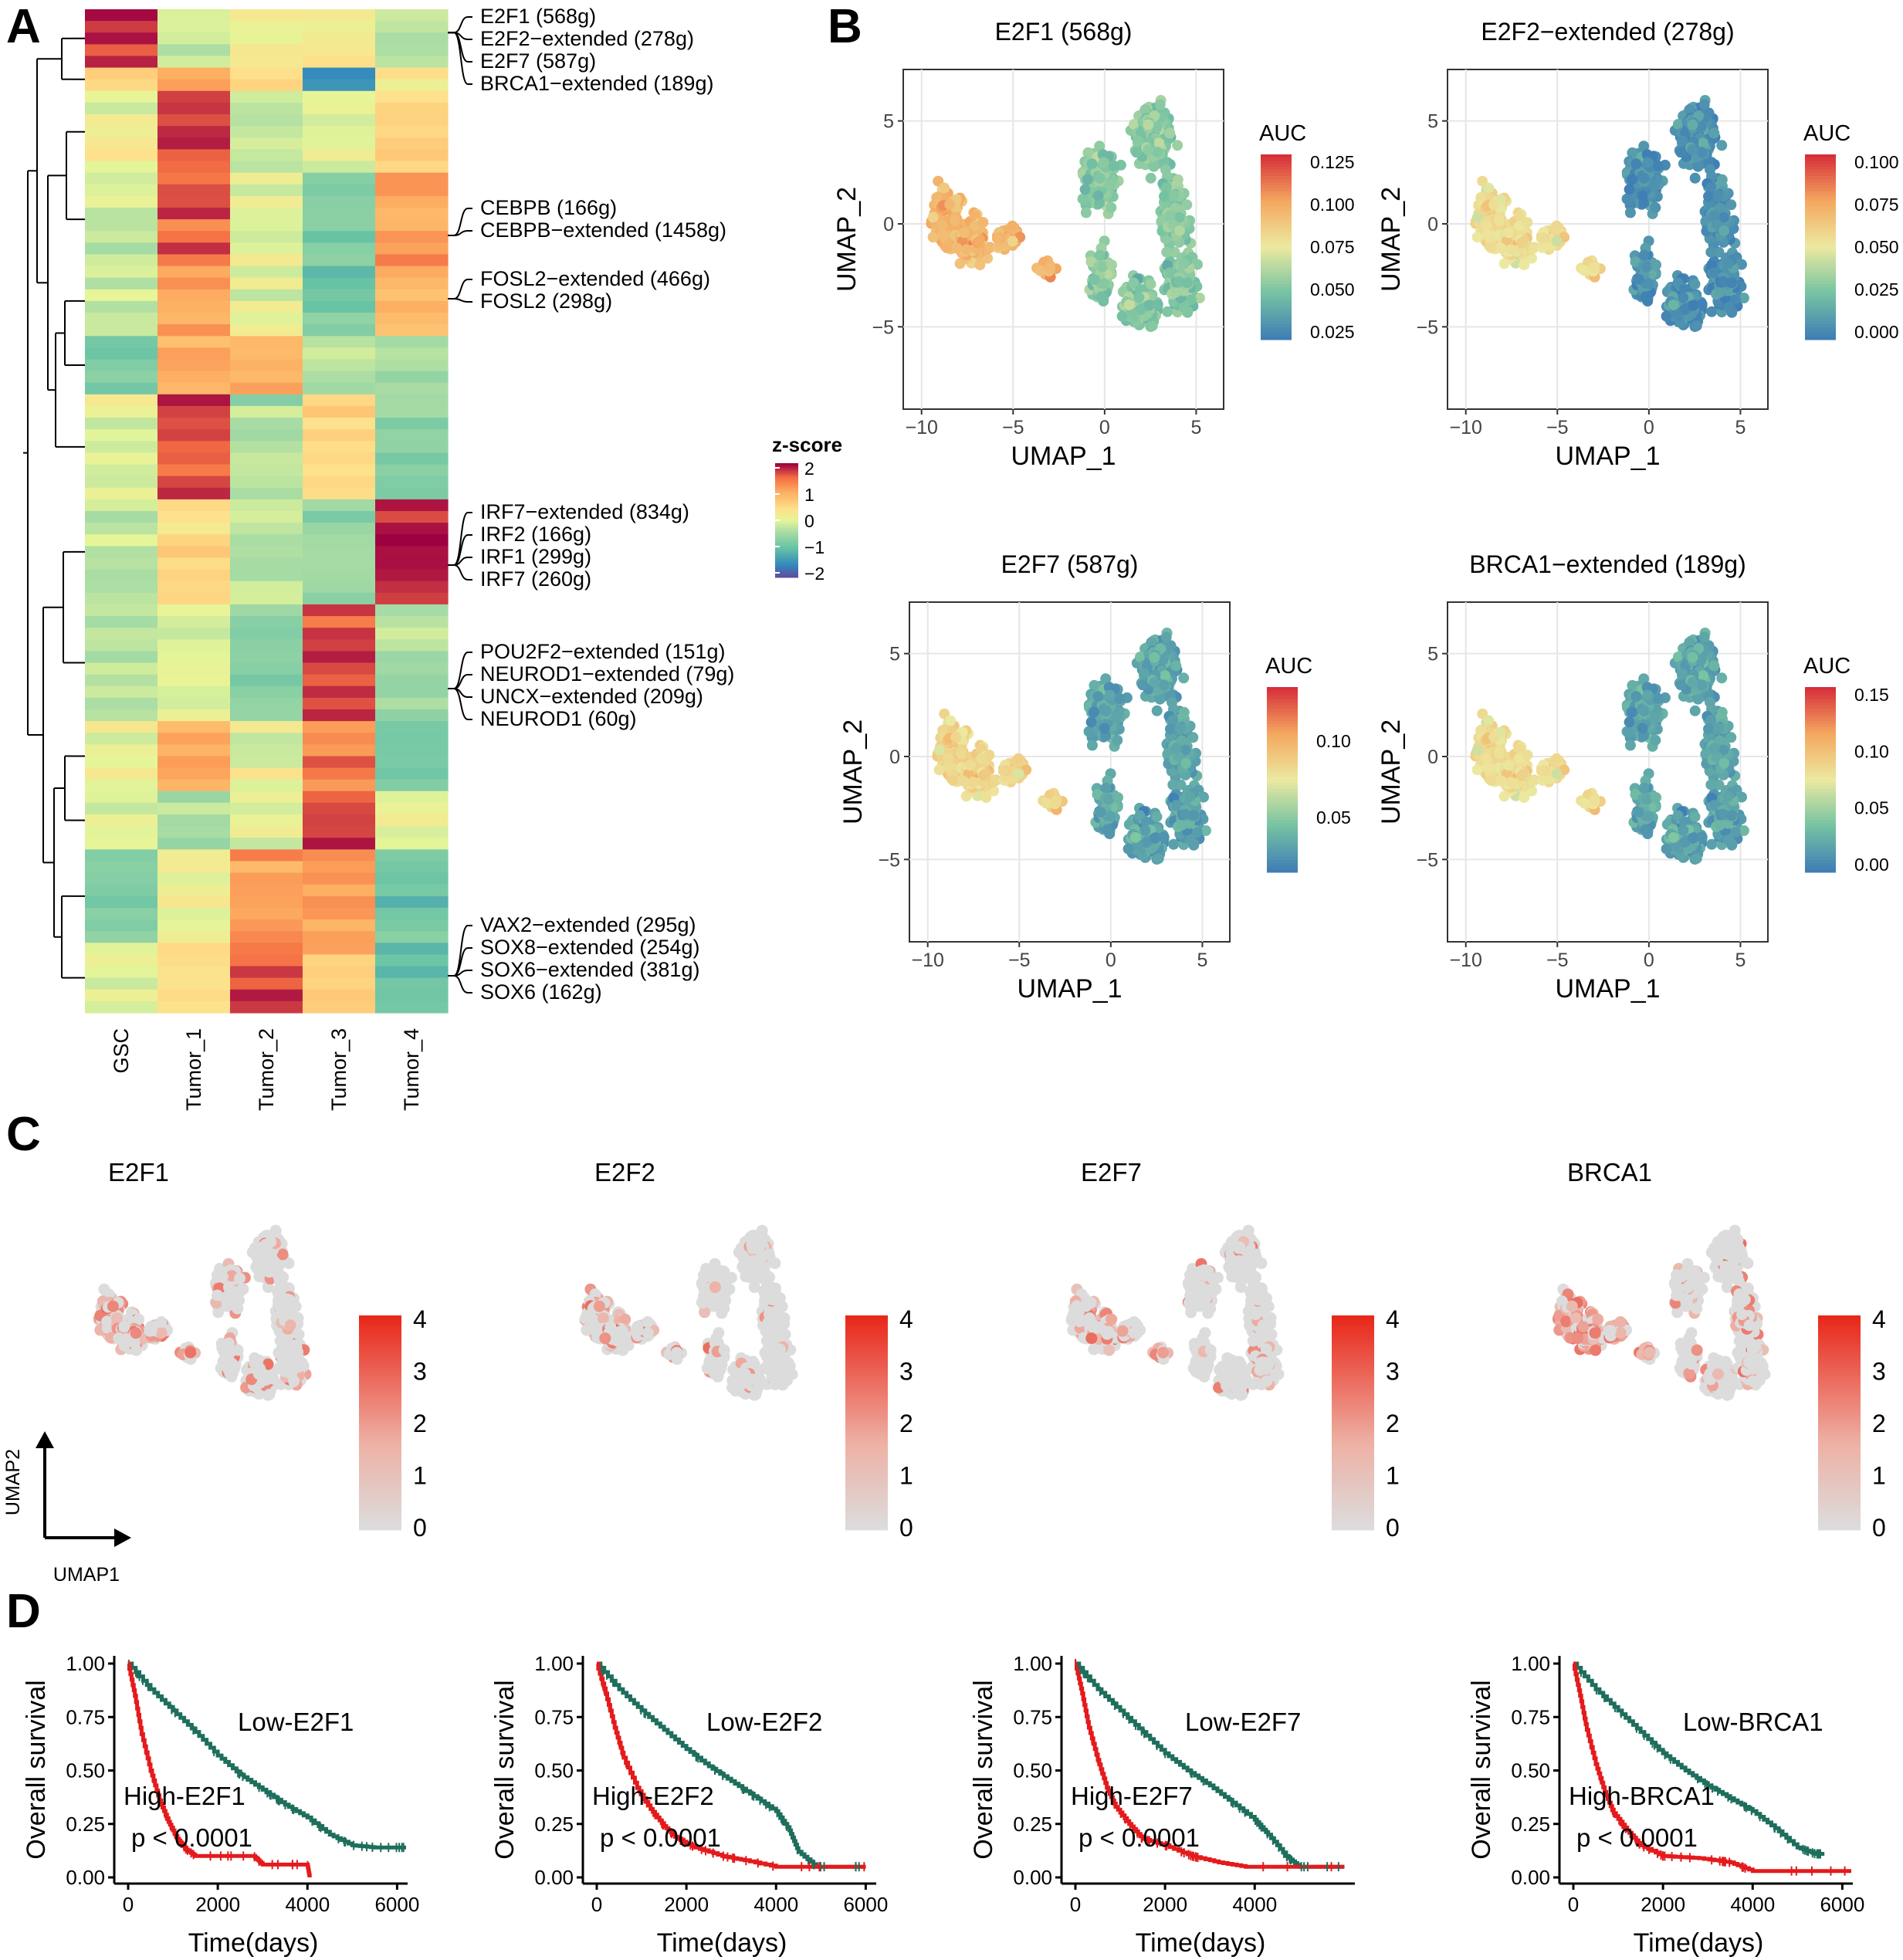 Image resolution: width=1903 pixels, height=1960 pixels. What do you see at coordinates (558, 718) in the screenshot?
I see `heatmap-row-label: NEUROD1 (60g)` at bounding box center [558, 718].